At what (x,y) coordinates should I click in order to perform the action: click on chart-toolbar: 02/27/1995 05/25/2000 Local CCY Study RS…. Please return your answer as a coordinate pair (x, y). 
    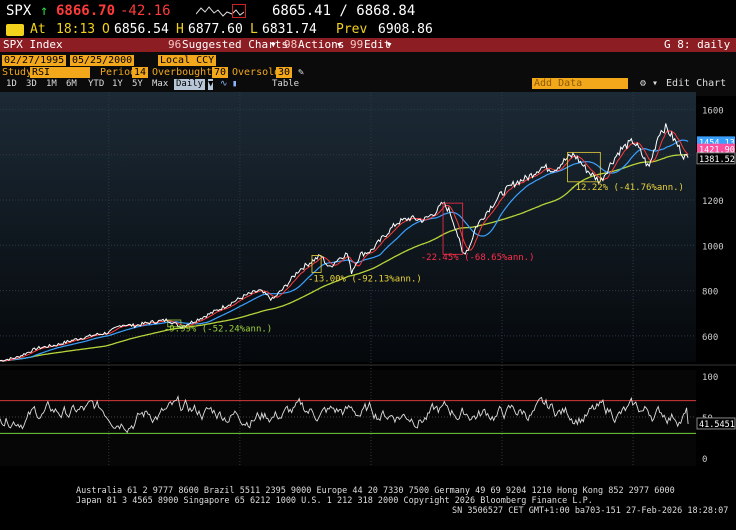
    Looking at the image, I should click on (368, 74).